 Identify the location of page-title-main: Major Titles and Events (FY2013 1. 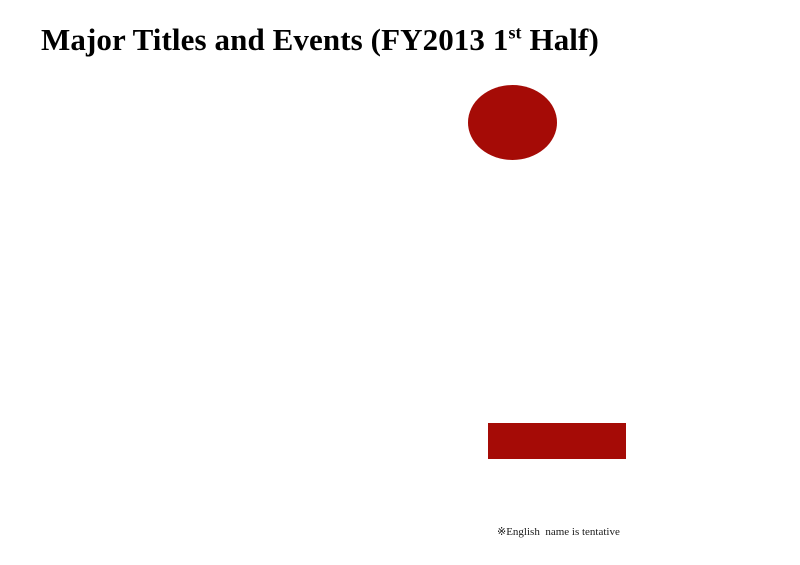
(275, 39).